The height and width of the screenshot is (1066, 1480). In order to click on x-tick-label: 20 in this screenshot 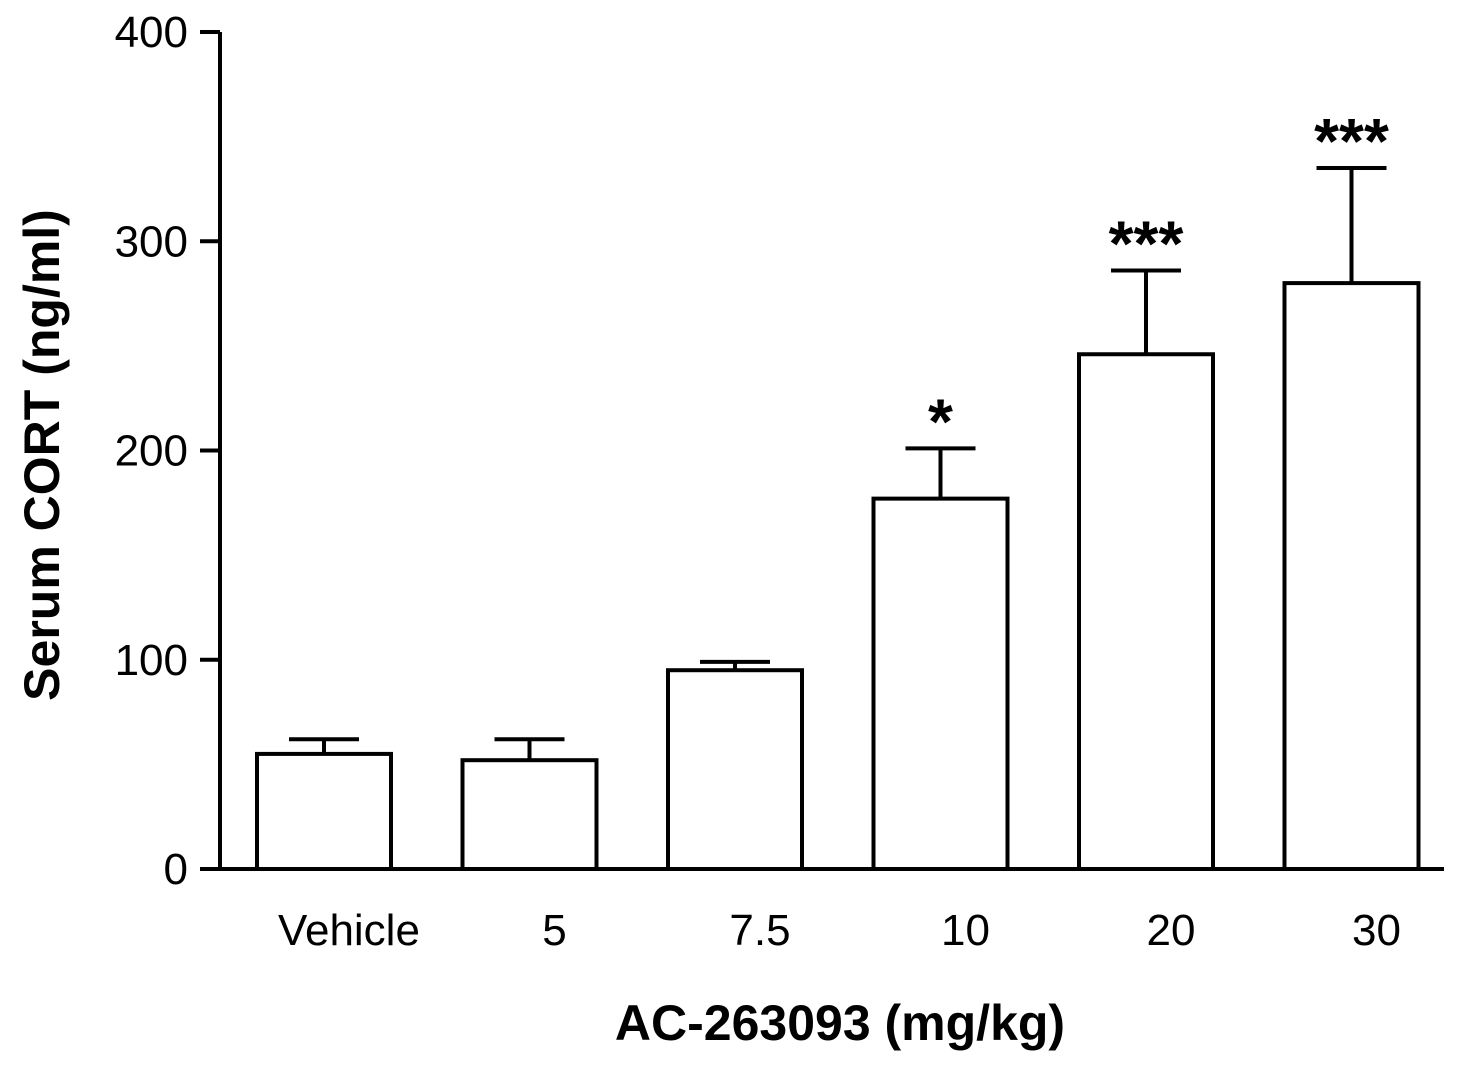, I will do `click(1171, 930)`.